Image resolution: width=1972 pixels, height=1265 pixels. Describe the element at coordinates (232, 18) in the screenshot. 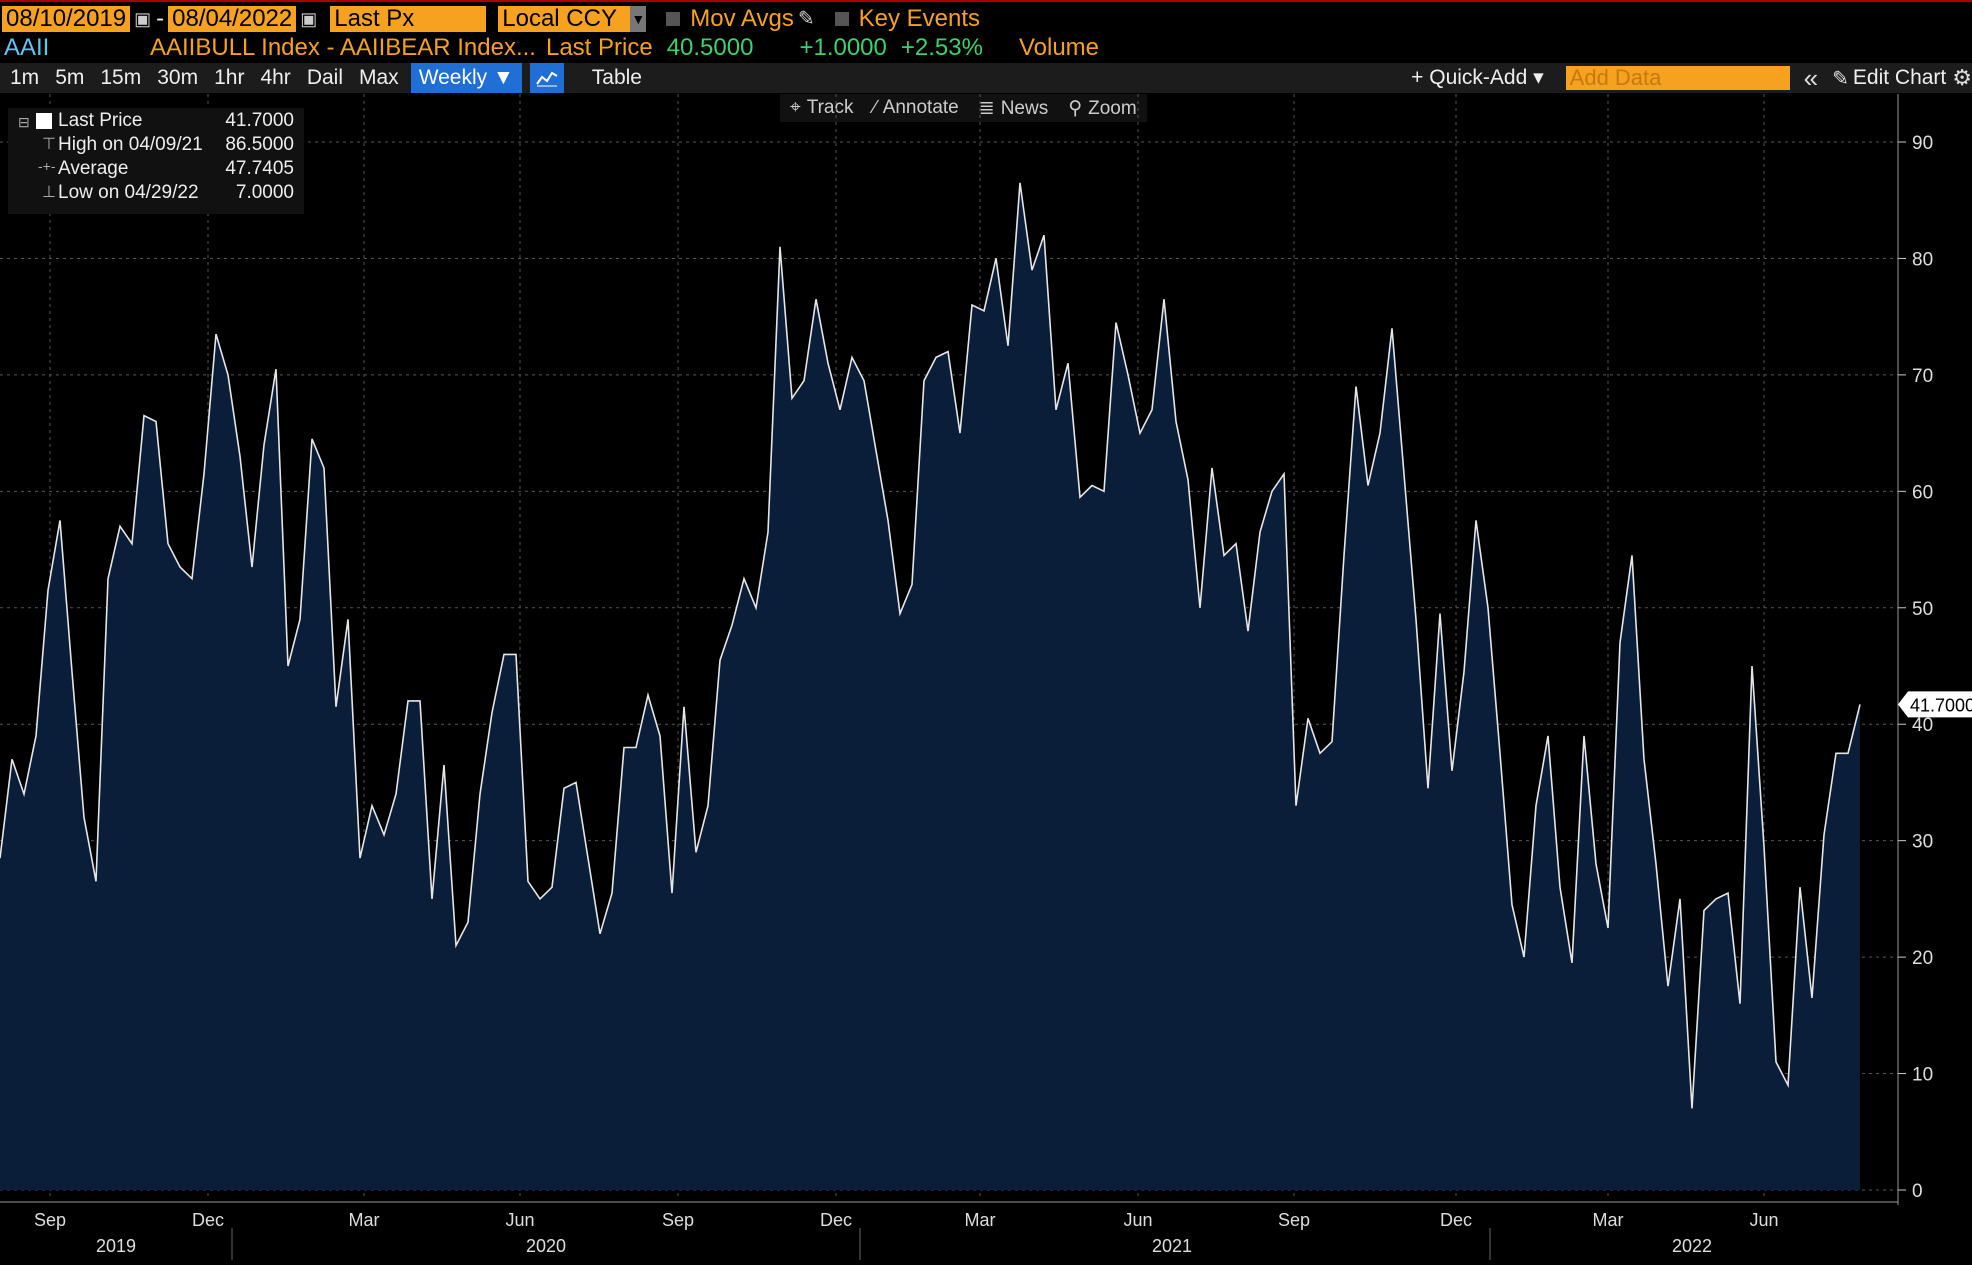

I see `end-date-field: 08/04/2022` at that location.